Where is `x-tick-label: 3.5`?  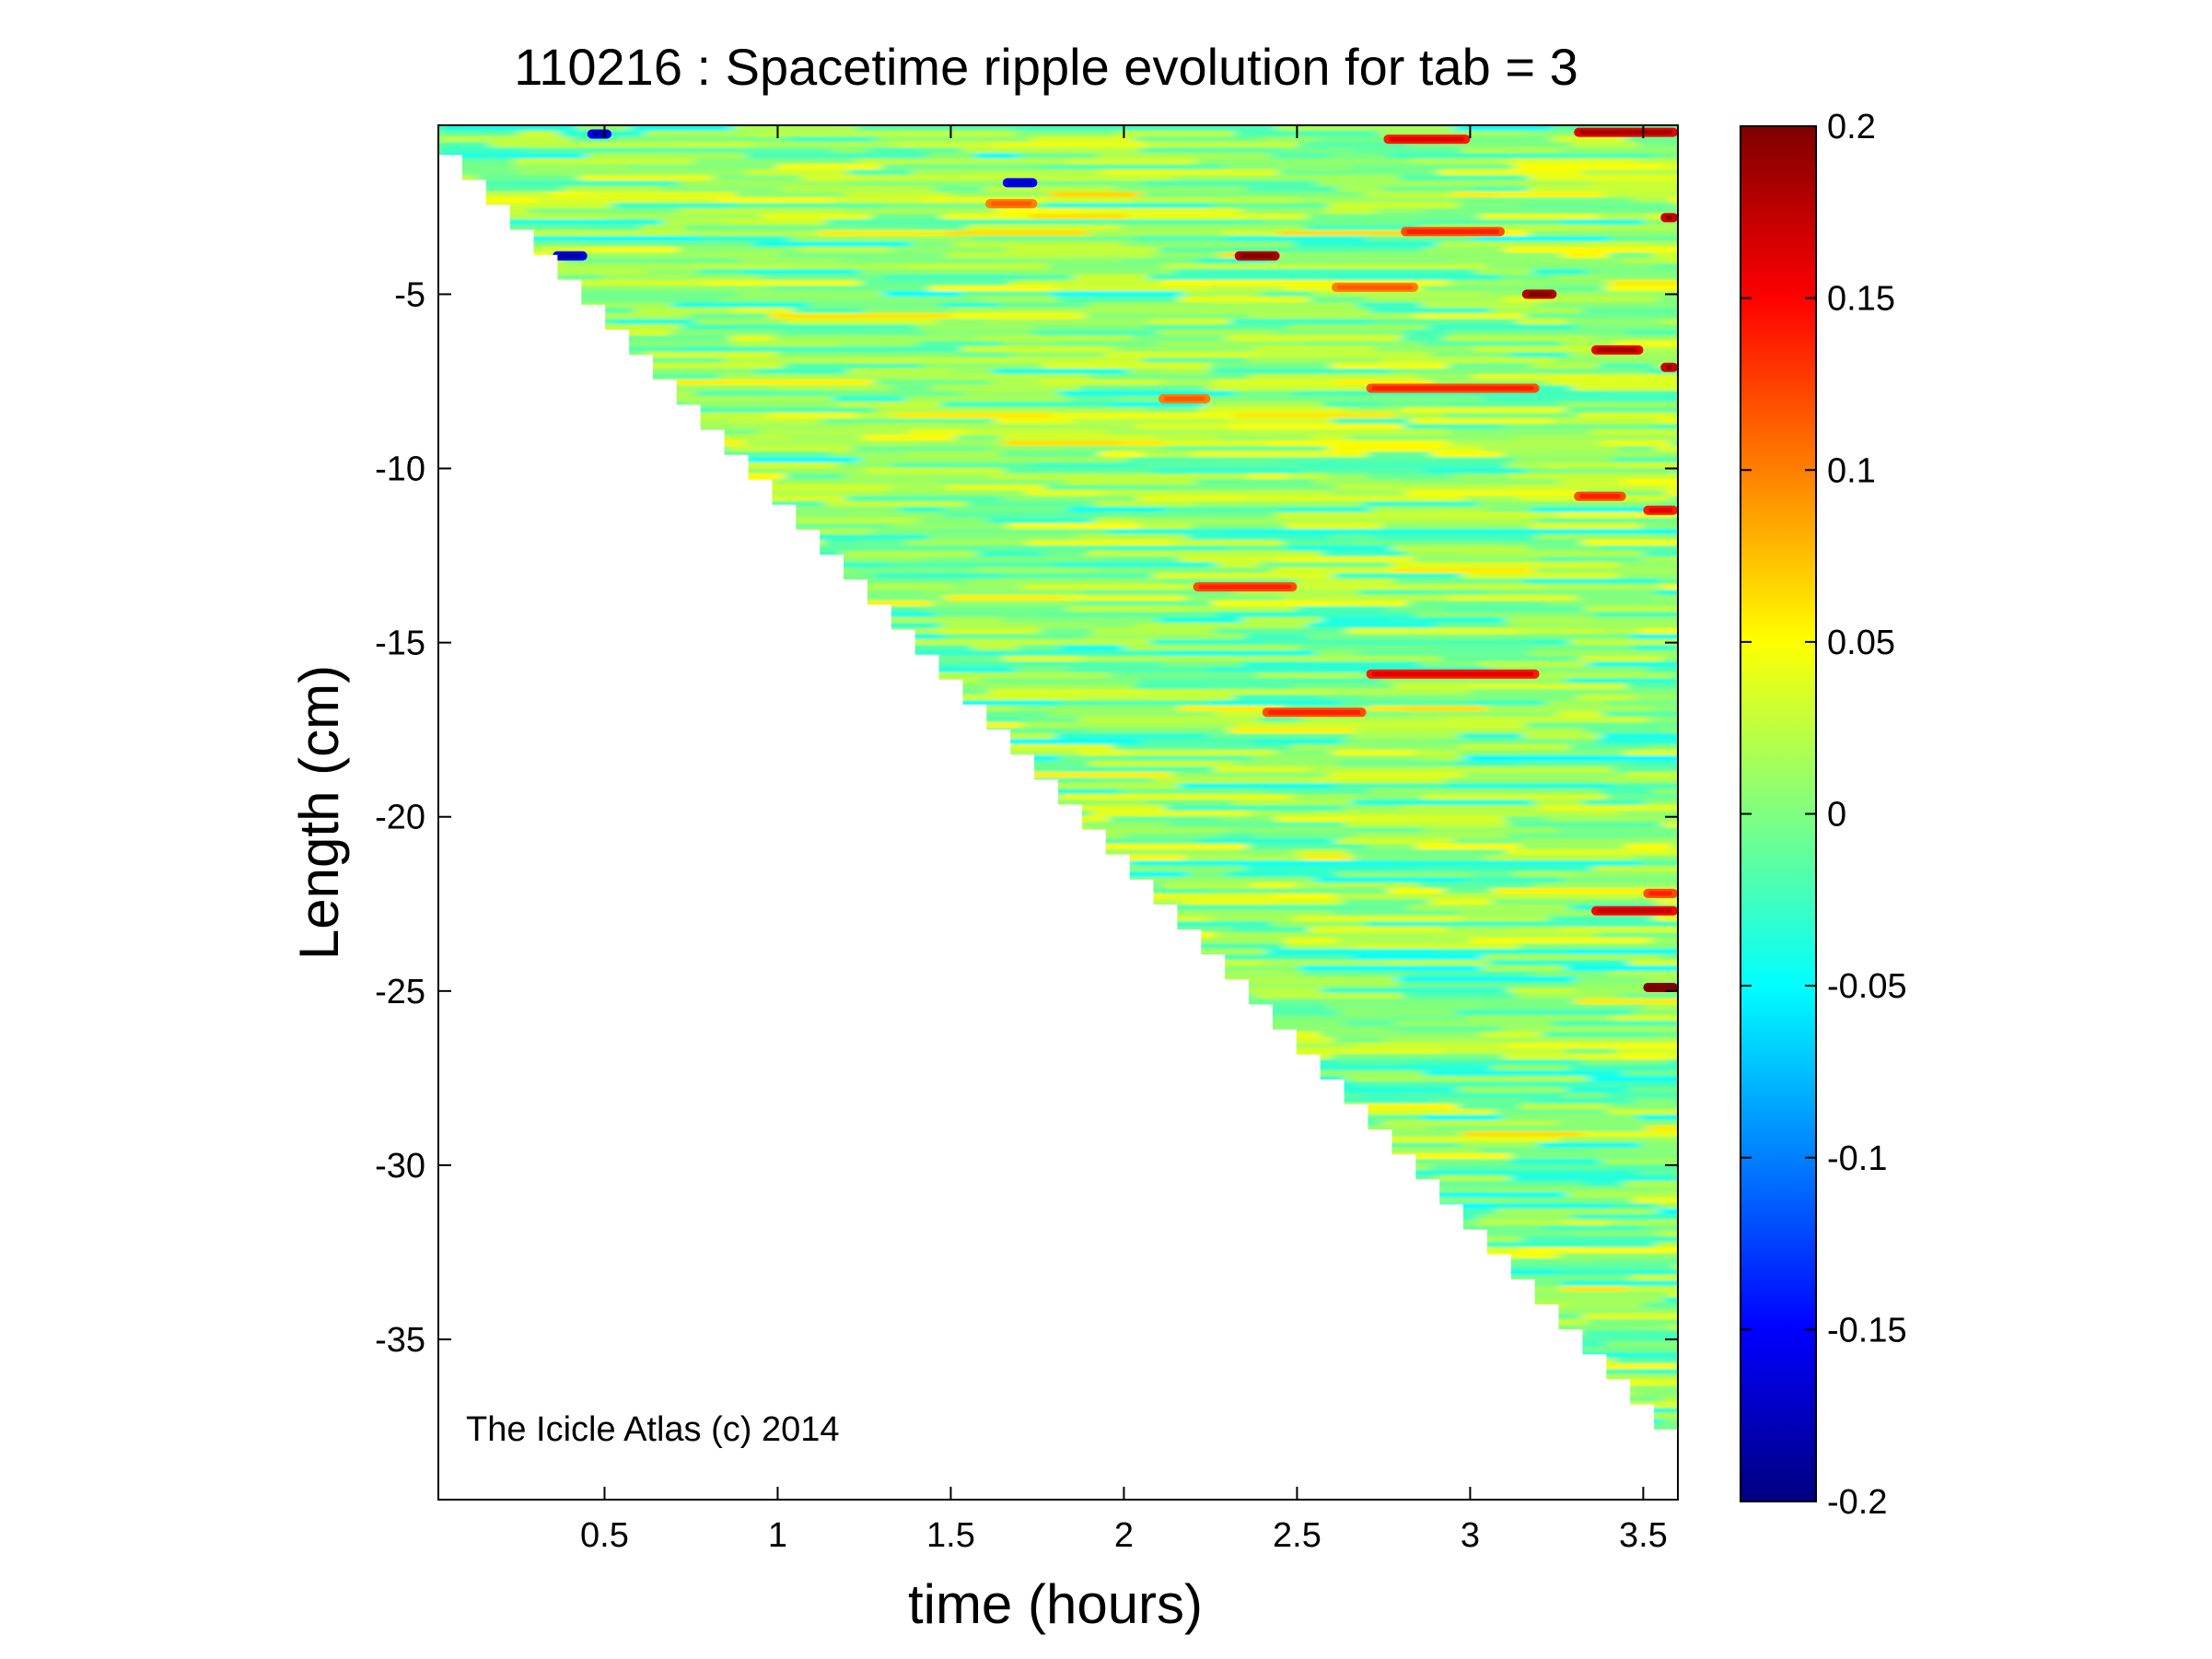 x-tick-label: 3.5 is located at coordinates (1644, 1535).